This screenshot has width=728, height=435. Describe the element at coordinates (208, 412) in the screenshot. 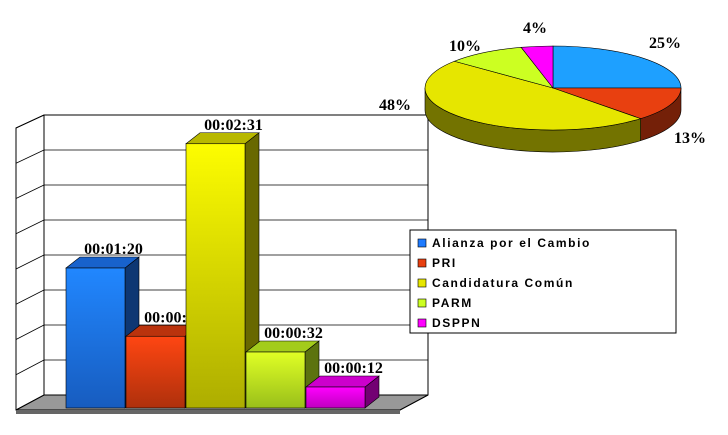

I see `floor-edge` at that location.